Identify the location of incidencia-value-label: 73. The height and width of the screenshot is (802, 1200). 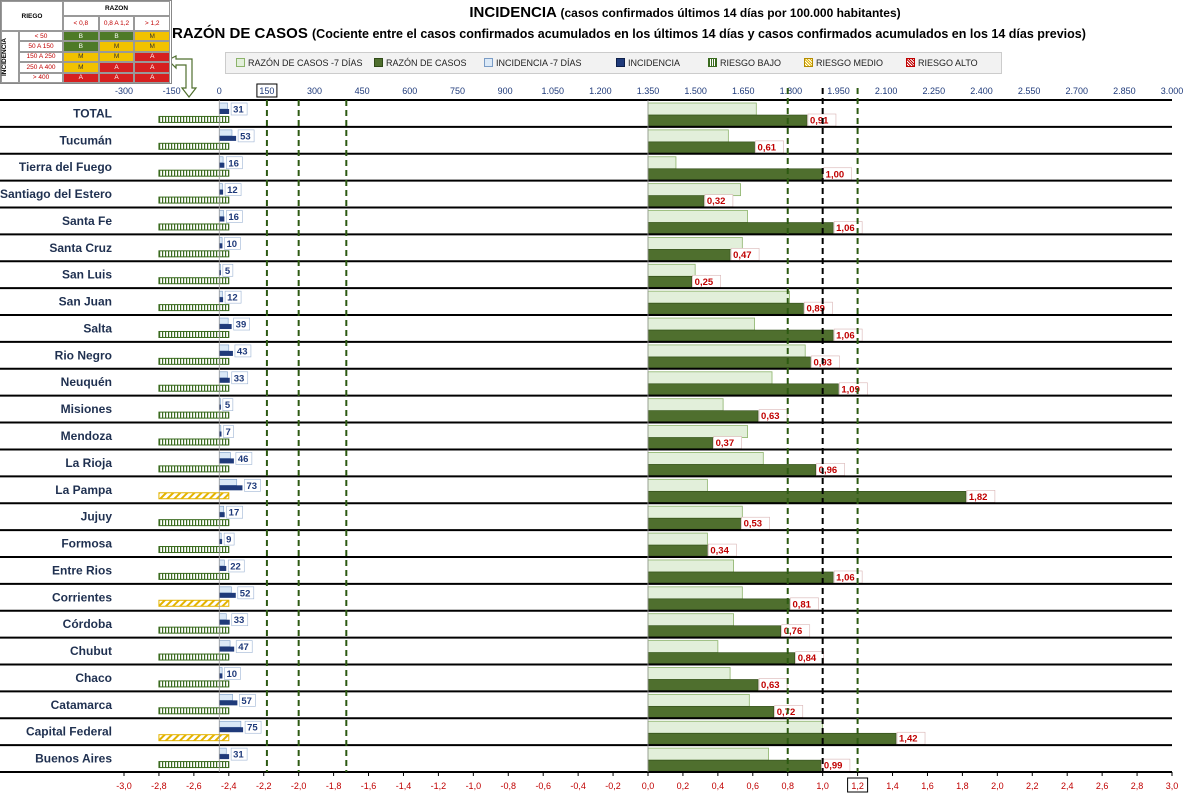
(251, 486).